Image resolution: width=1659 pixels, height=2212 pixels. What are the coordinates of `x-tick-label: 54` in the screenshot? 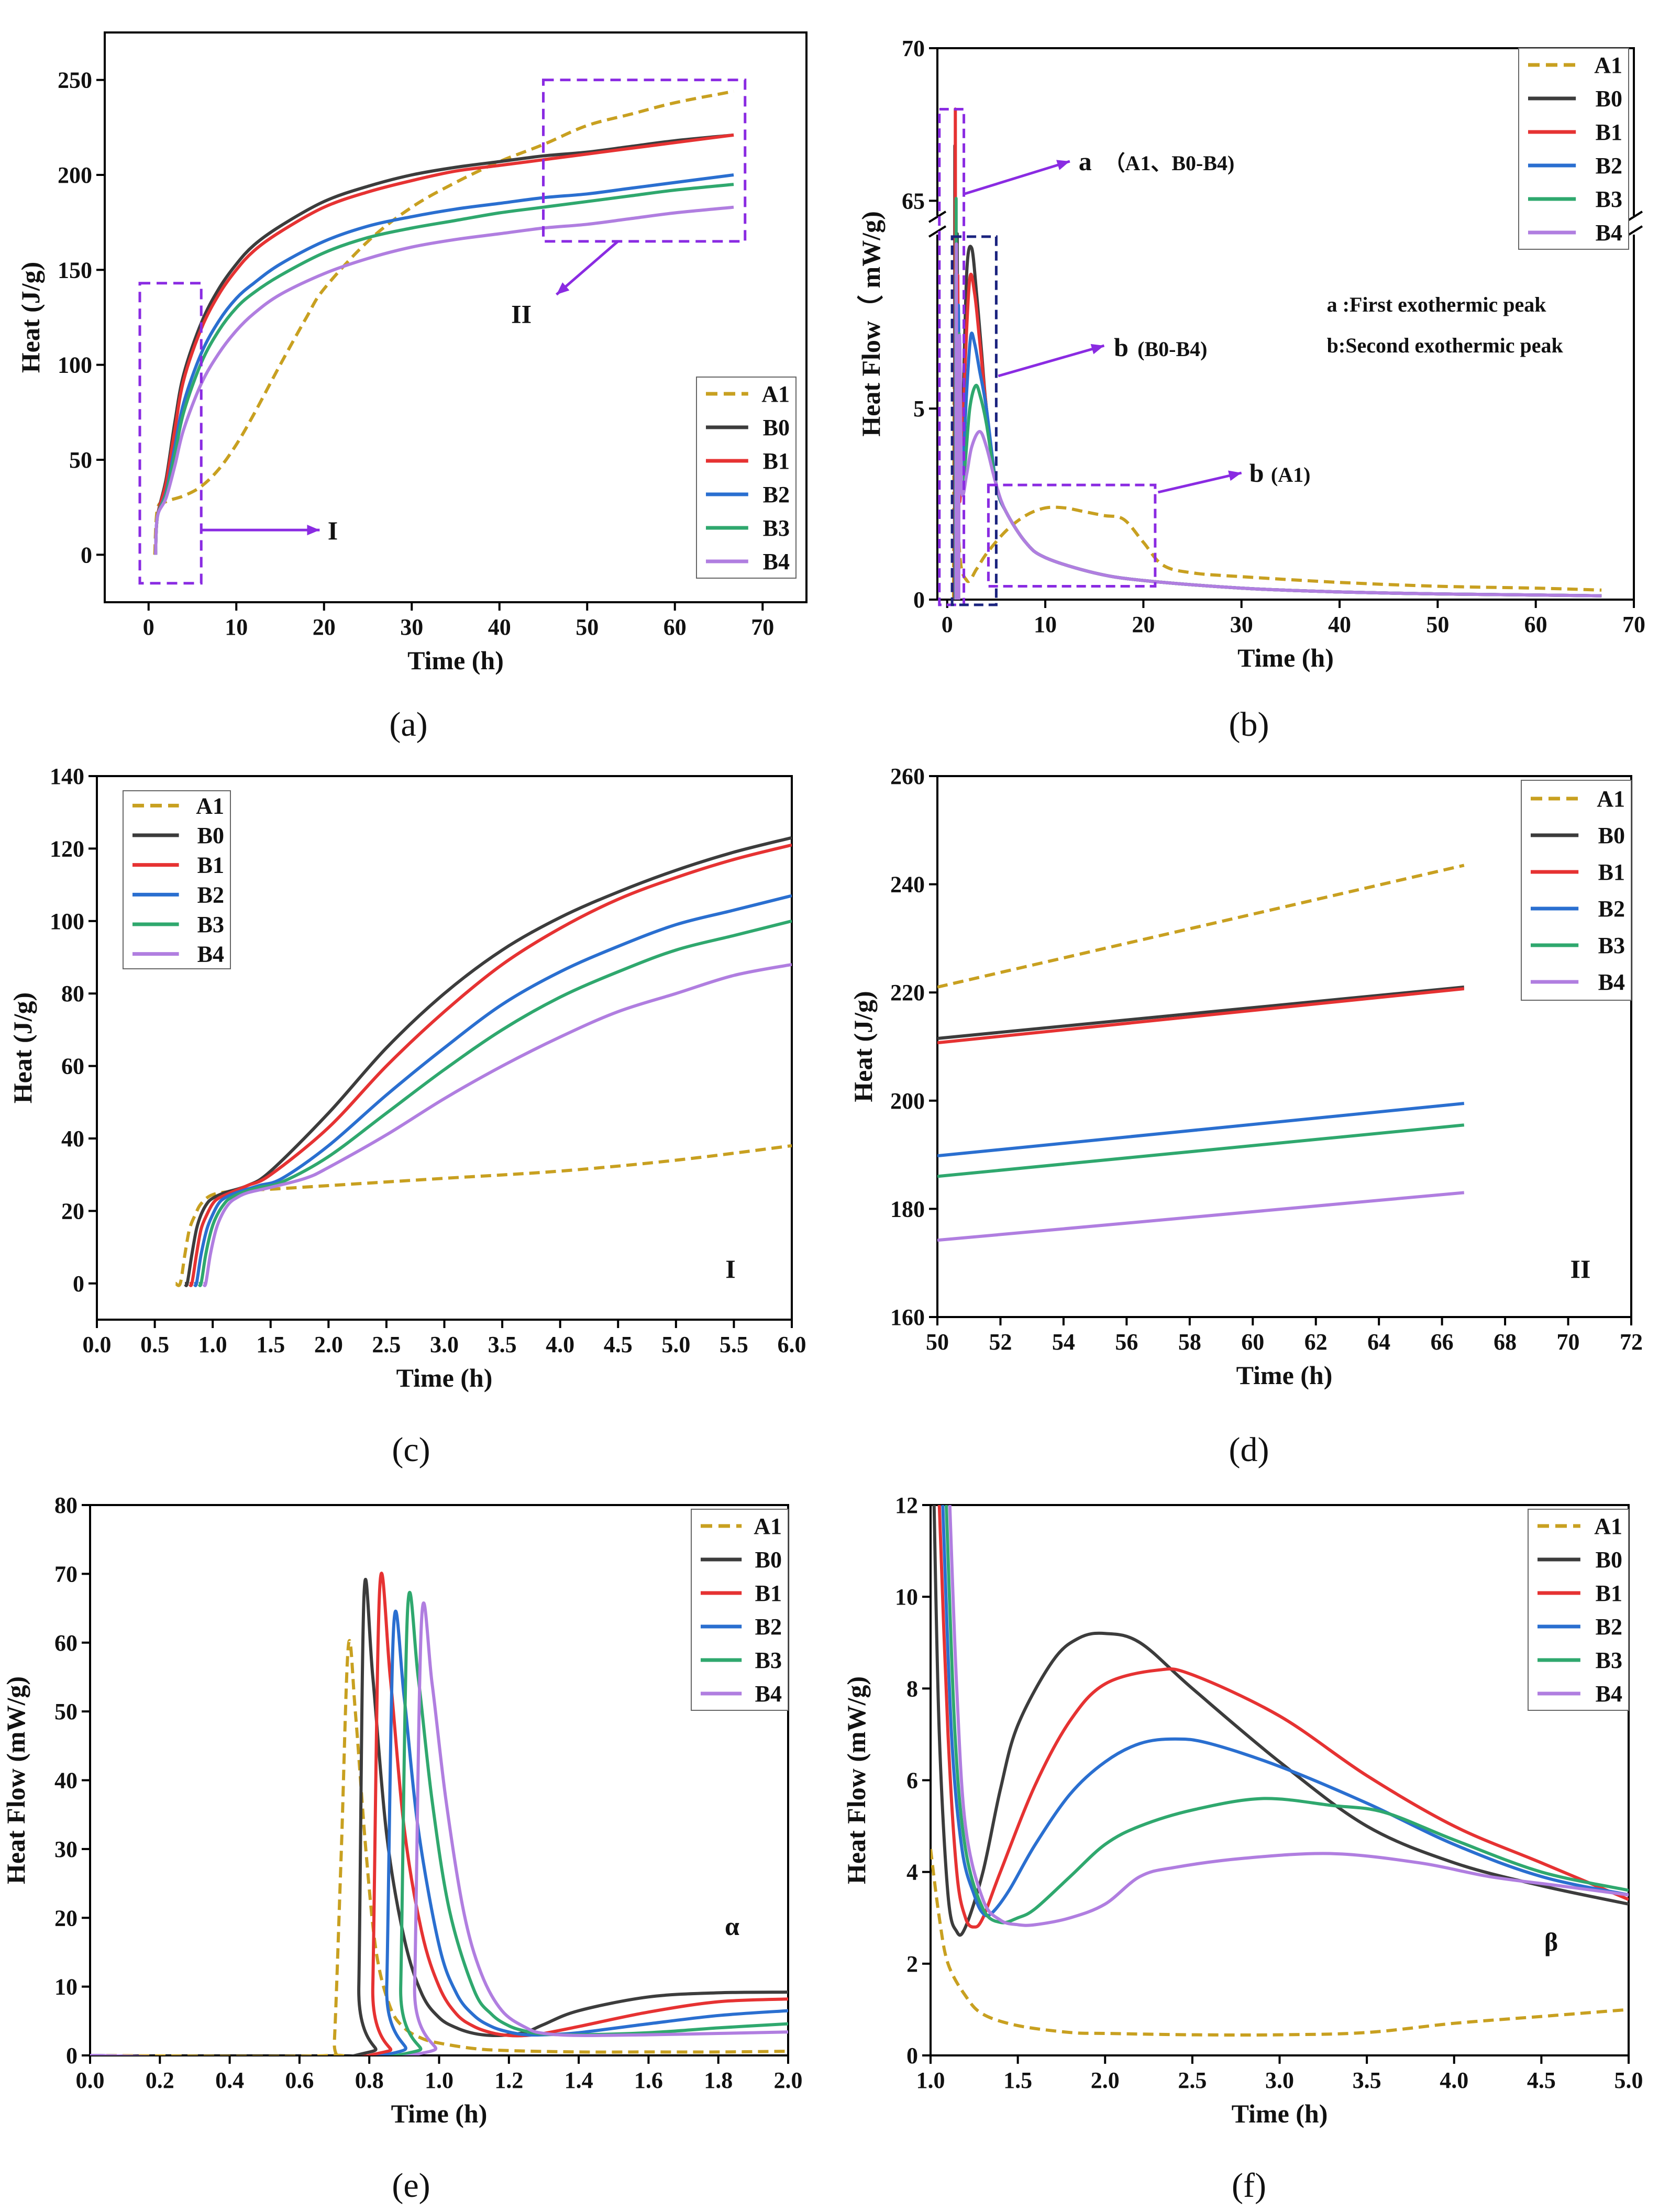 It's located at (1063, 1342).